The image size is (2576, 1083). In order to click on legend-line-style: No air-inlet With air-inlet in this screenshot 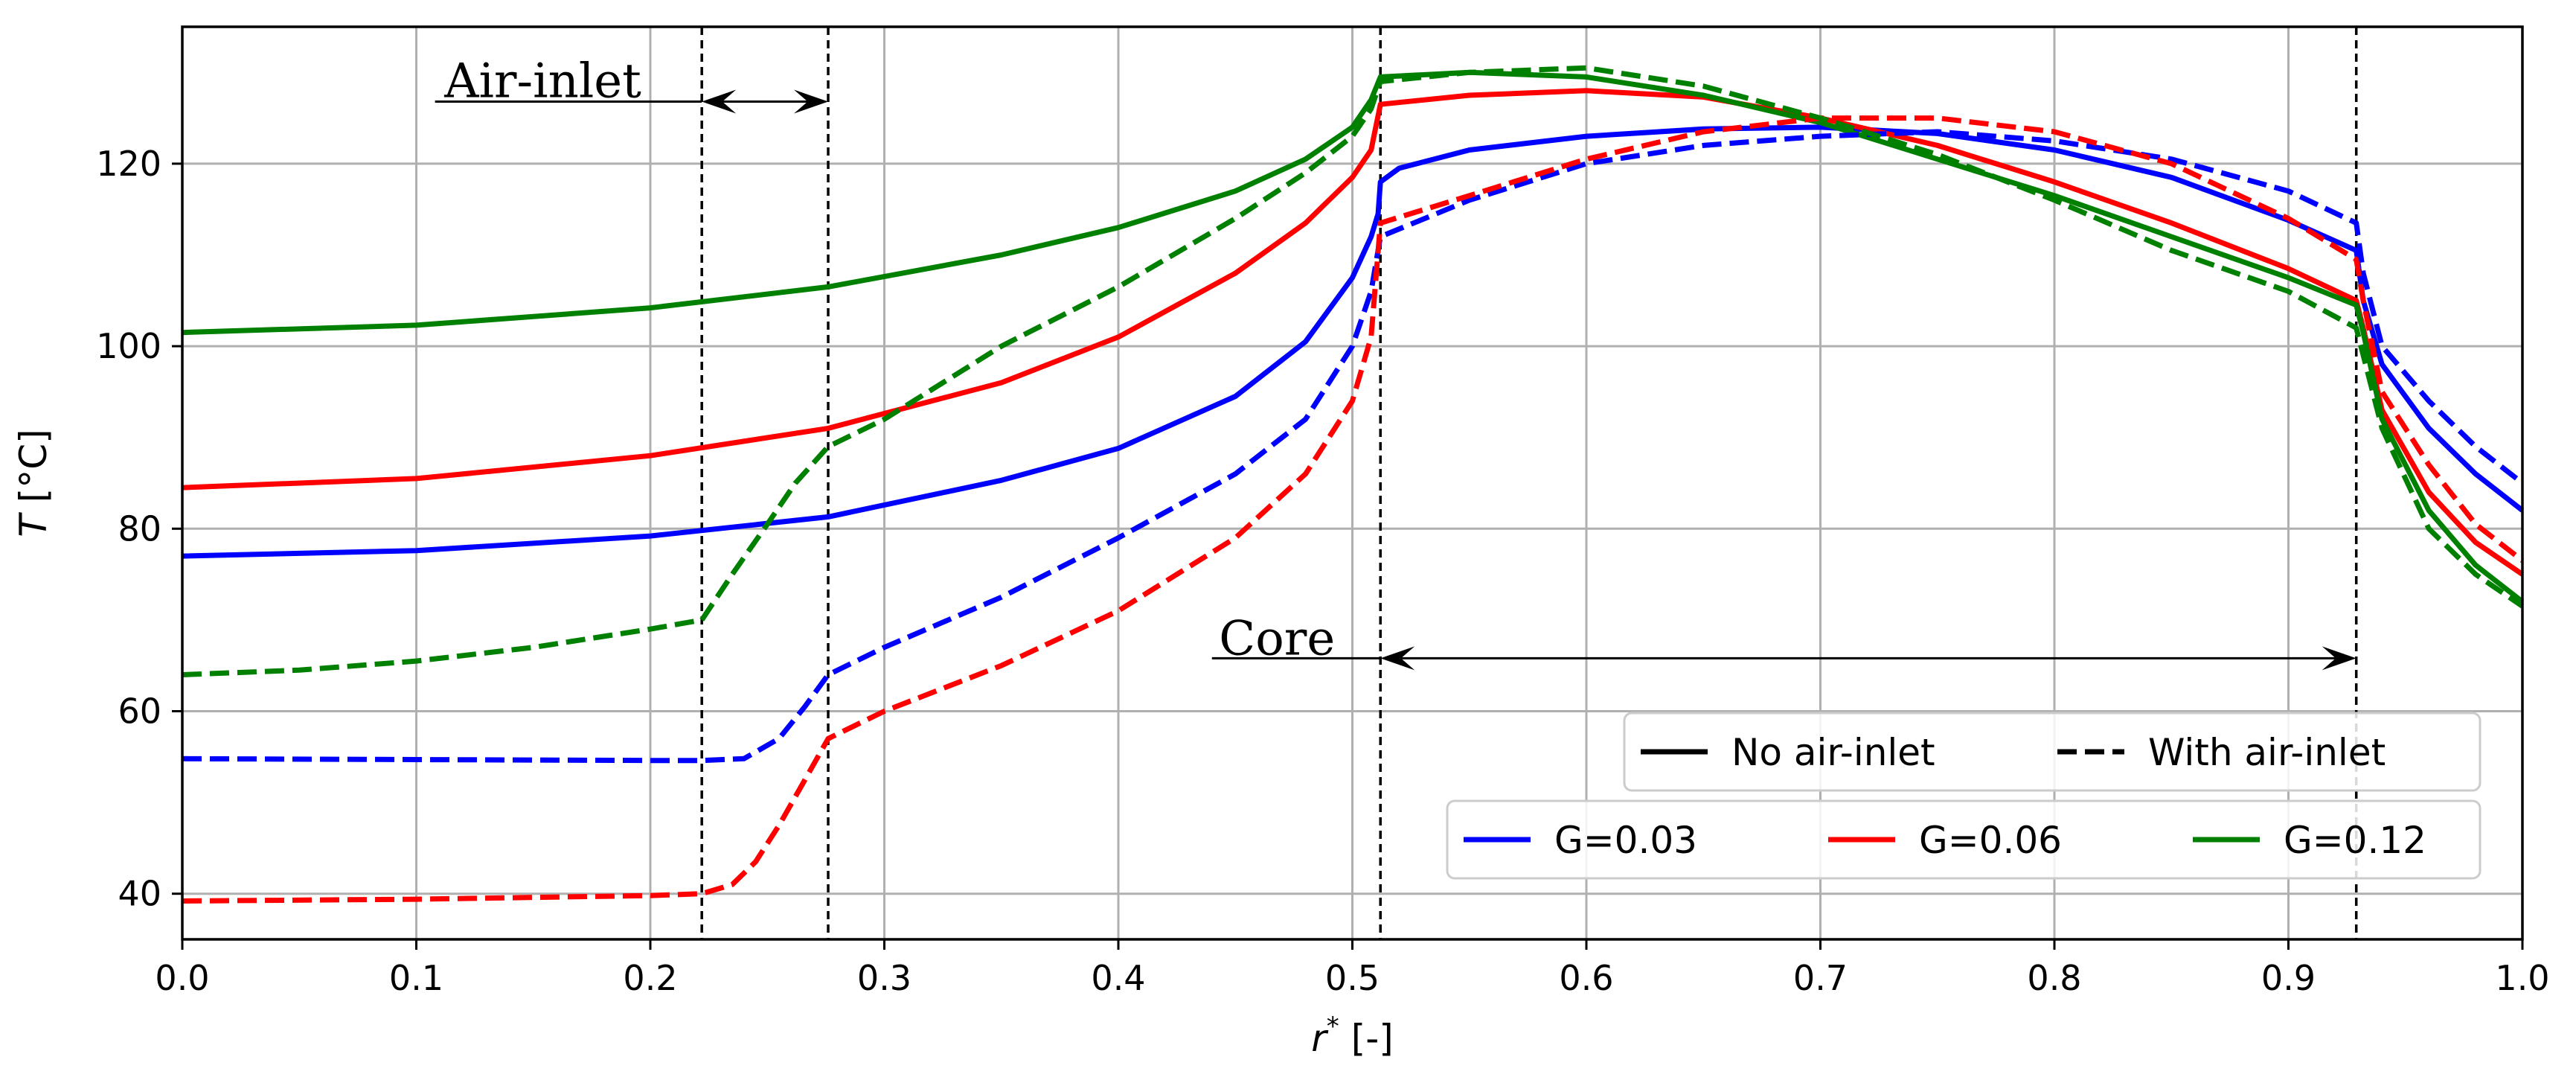, I will do `click(2052, 752)`.